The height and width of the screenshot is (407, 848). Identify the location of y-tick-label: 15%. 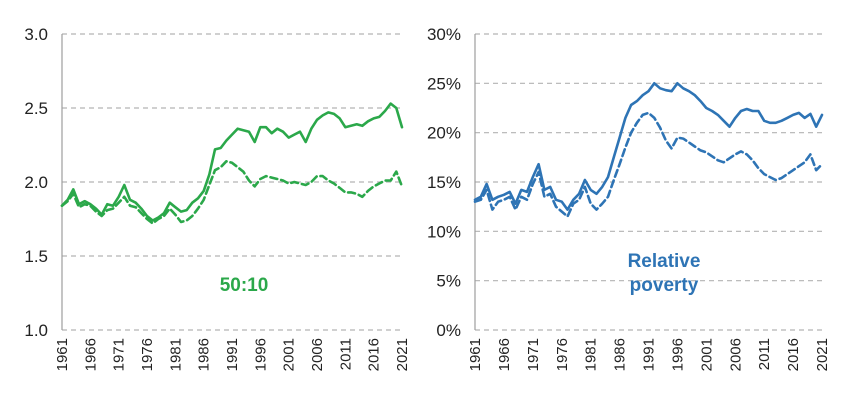
(444, 182).